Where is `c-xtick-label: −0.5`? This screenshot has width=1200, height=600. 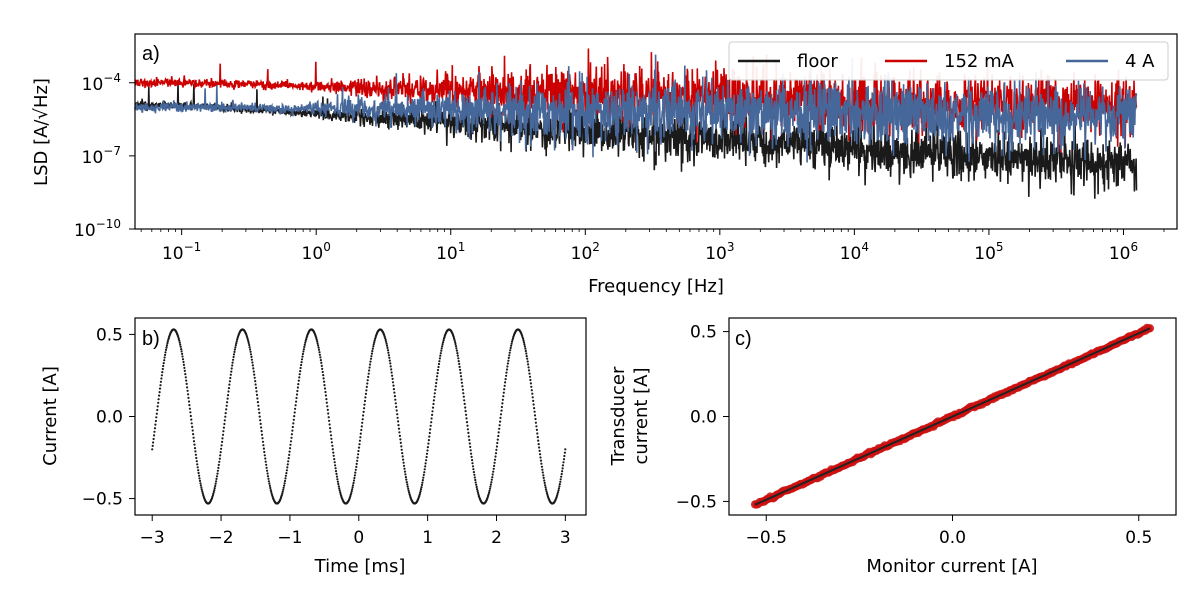 c-xtick-label: −0.5 is located at coordinates (766, 538).